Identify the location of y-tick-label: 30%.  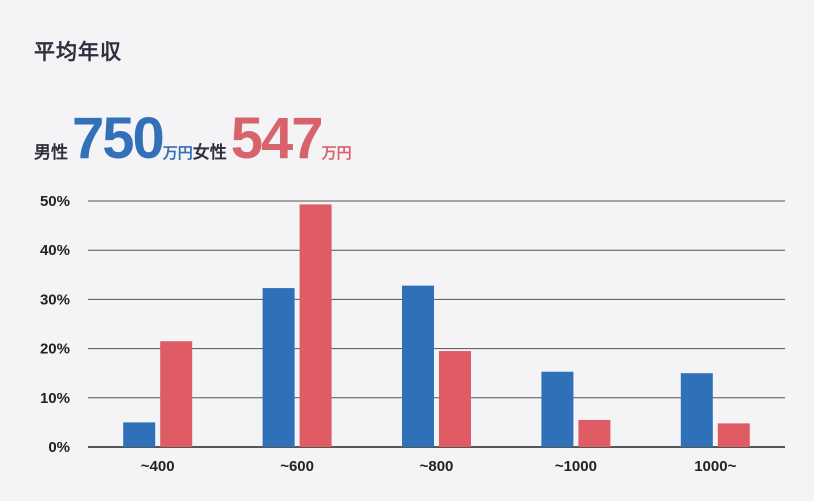
(55, 299).